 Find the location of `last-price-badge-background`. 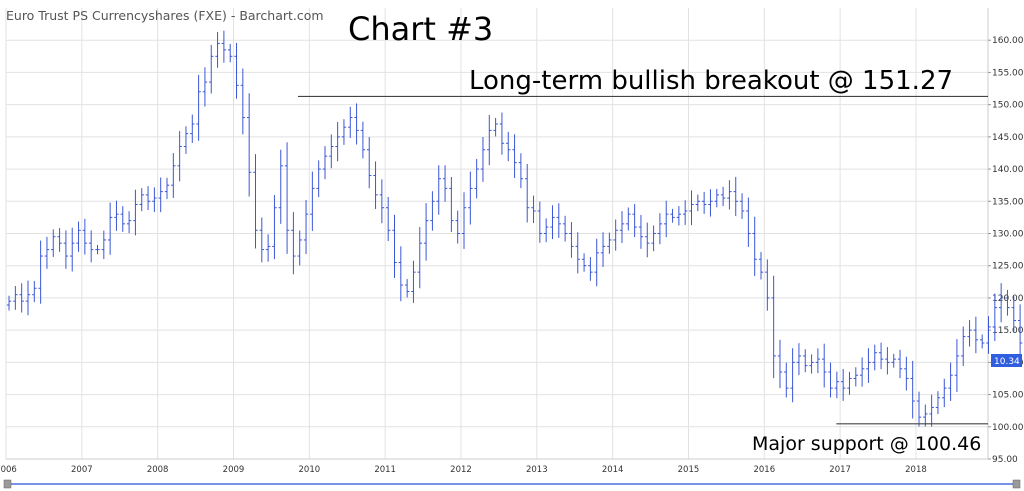

last-price-badge-background is located at coordinates (1006, 360).